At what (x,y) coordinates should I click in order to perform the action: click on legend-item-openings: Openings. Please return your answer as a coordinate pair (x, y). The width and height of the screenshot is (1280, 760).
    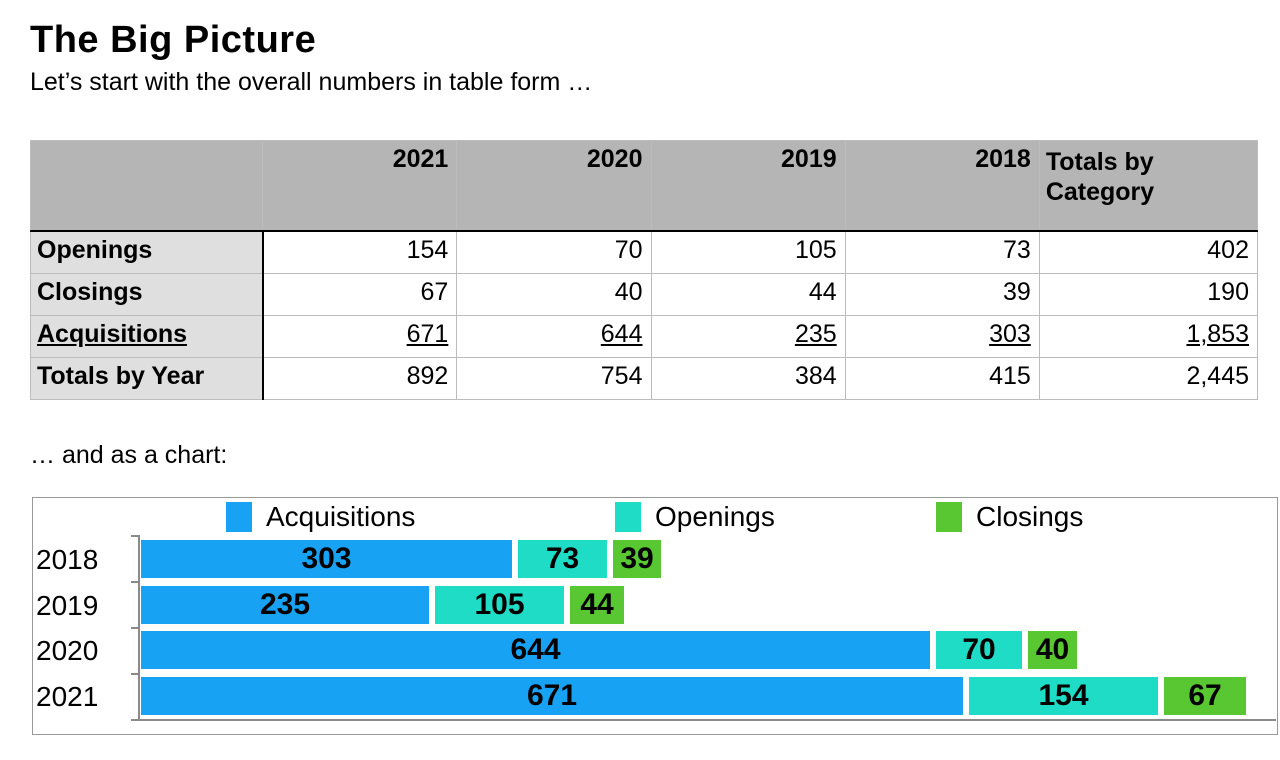
    Looking at the image, I should click on (695, 517).